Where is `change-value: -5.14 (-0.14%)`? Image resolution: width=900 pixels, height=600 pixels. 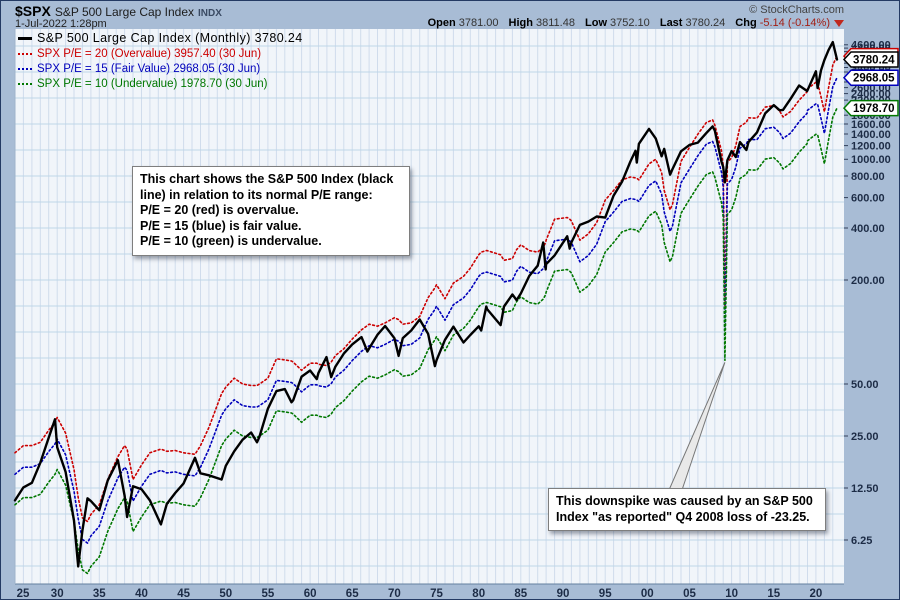 change-value: -5.14 (-0.14%) is located at coordinates (794, 23).